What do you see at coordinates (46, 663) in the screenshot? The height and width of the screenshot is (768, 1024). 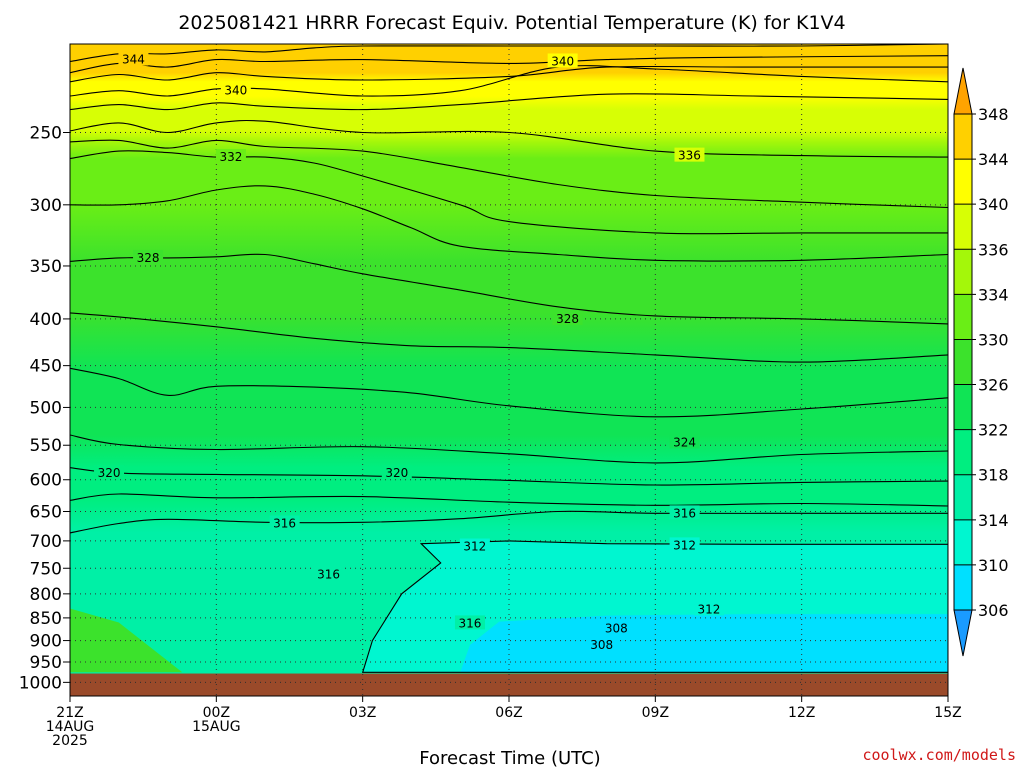 I see `y-tick-label: 950` at bounding box center [46, 663].